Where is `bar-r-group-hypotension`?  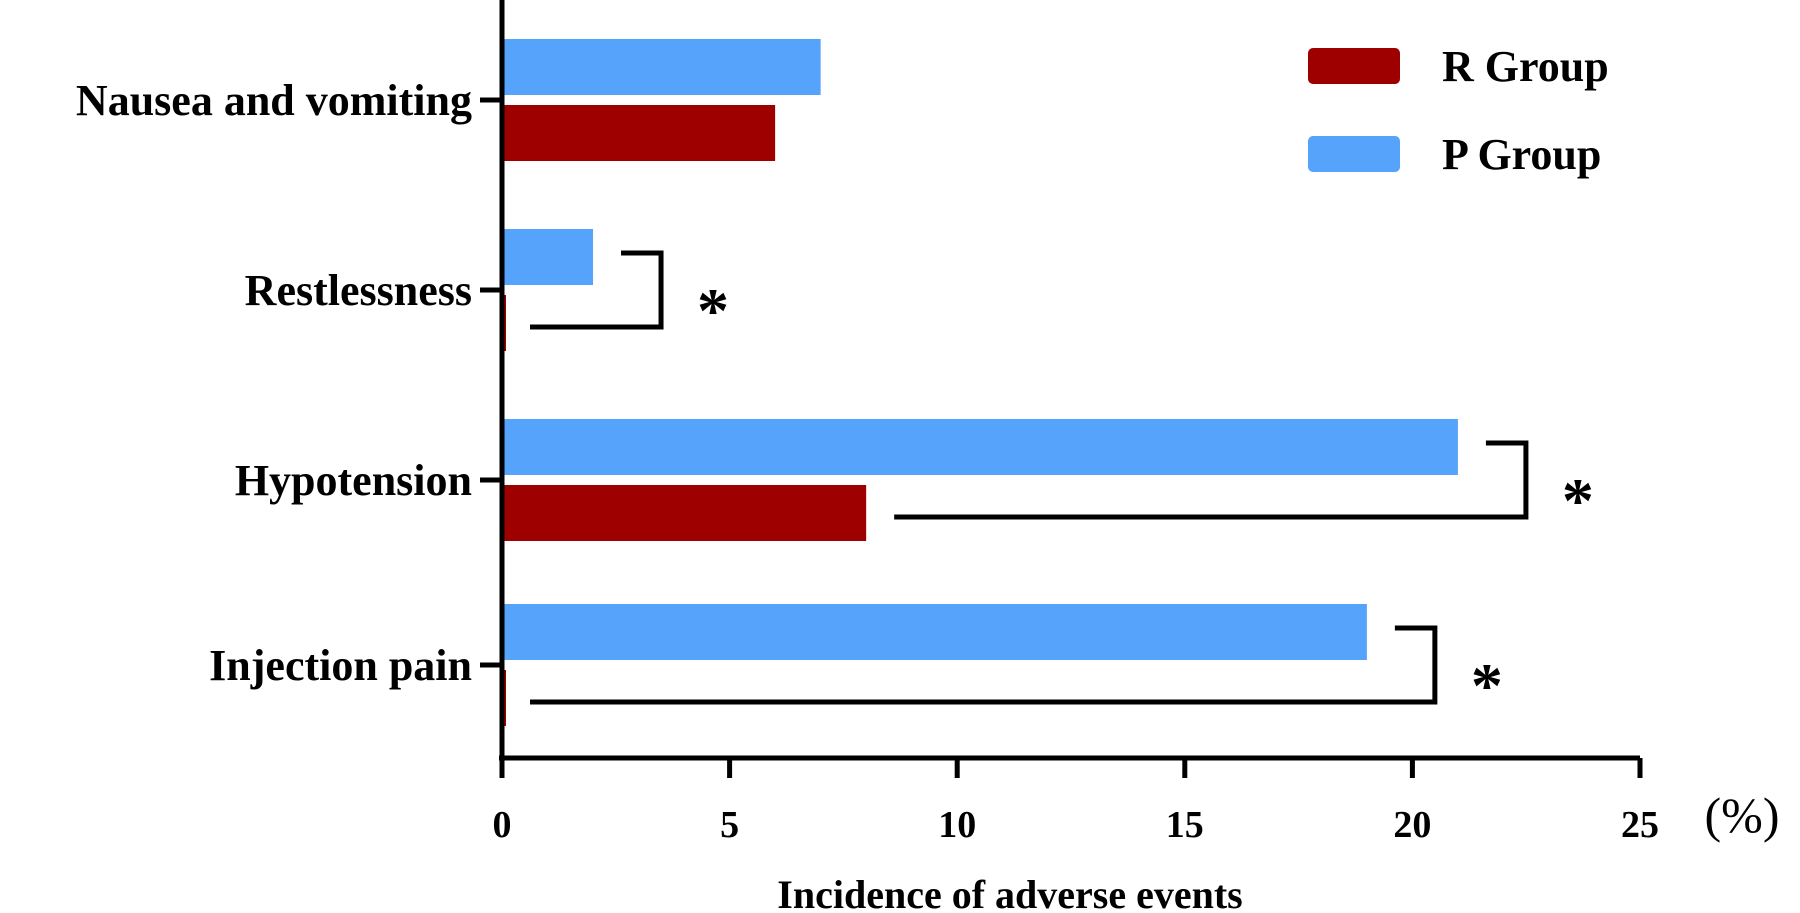 bar-r-group-hypotension is located at coordinates (684, 513).